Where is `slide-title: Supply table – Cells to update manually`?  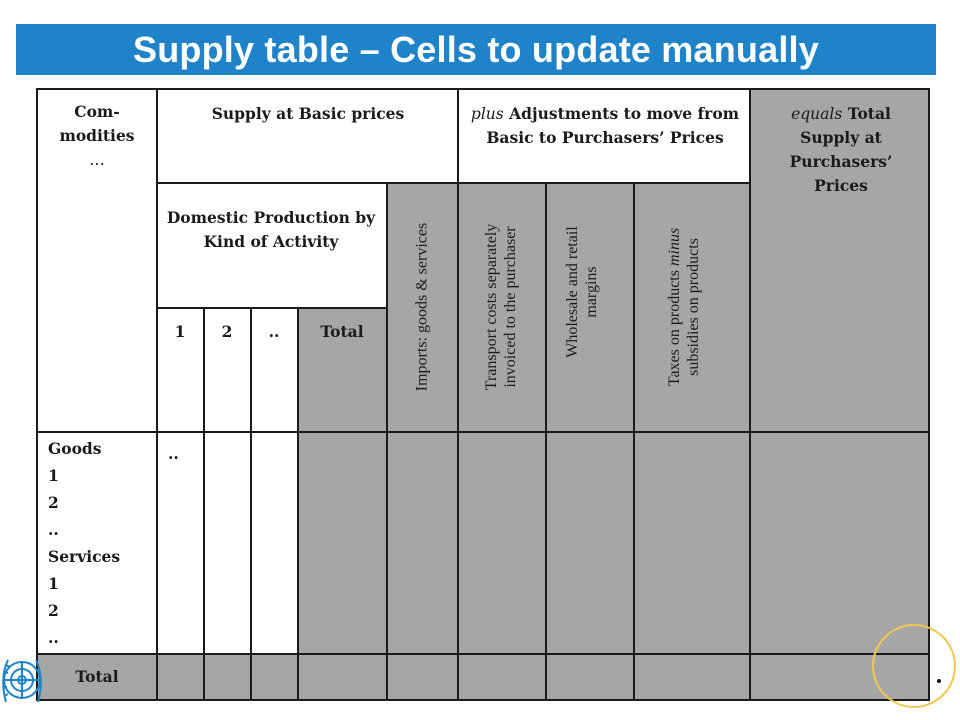
slide-title: Supply table – Cells to update manually is located at coordinates (476, 49).